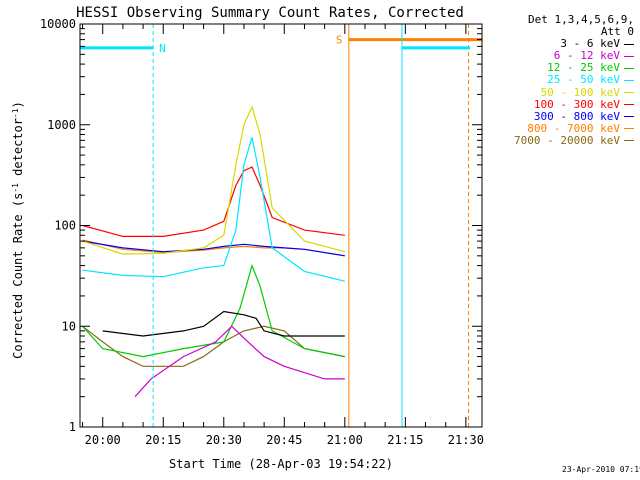 This screenshot has width=640, height=480. Describe the element at coordinates (284, 440) in the screenshot. I see `x-tick-label: 20:45` at that location.